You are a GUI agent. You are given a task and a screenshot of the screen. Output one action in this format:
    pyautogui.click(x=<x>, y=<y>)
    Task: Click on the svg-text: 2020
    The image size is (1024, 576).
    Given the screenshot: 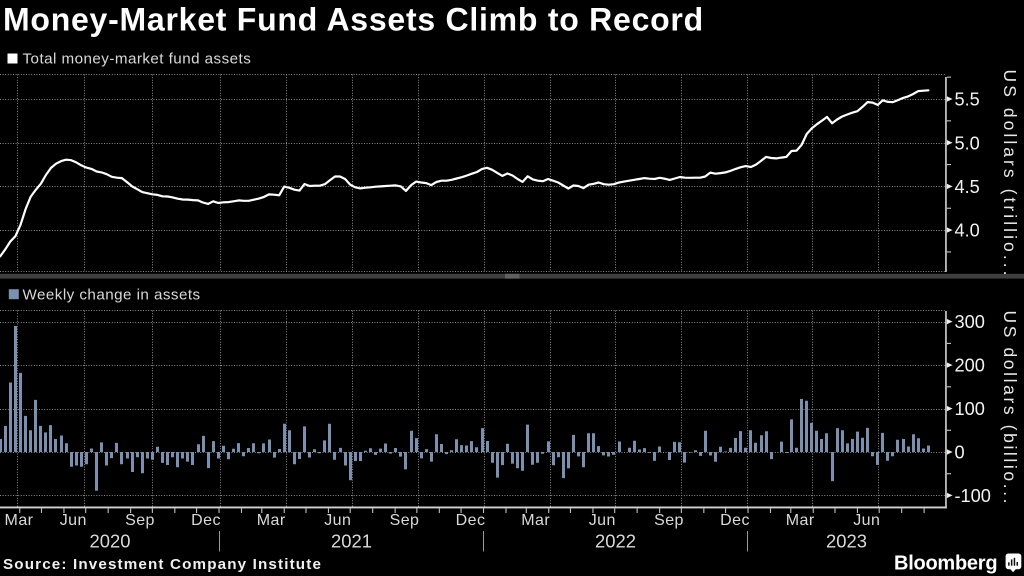 What is the action you would take?
    pyautogui.click(x=110, y=540)
    